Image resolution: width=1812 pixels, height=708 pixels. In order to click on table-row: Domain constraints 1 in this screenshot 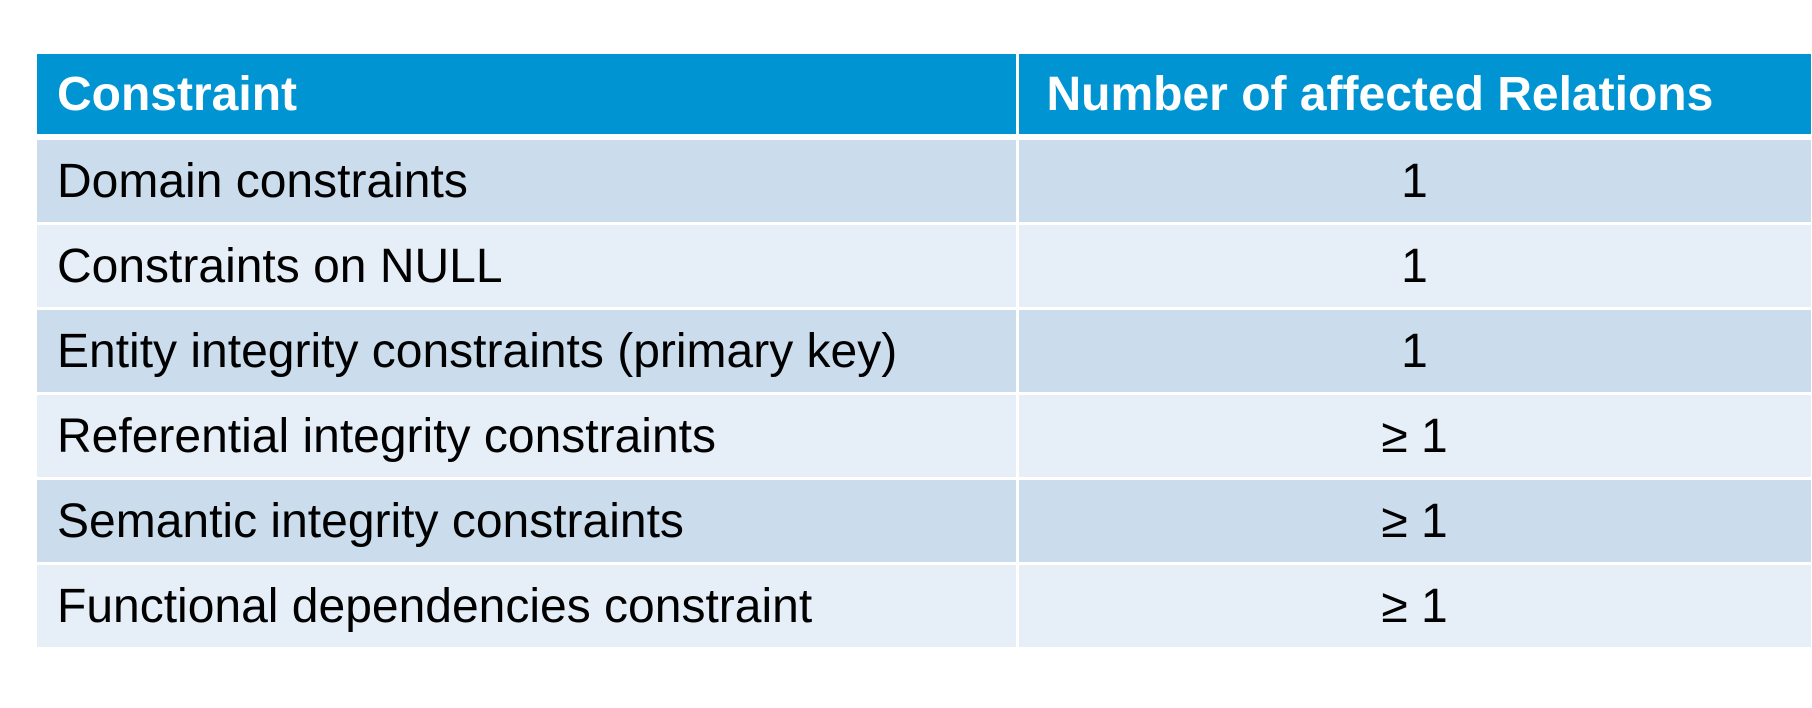, I will do `click(924, 181)`.